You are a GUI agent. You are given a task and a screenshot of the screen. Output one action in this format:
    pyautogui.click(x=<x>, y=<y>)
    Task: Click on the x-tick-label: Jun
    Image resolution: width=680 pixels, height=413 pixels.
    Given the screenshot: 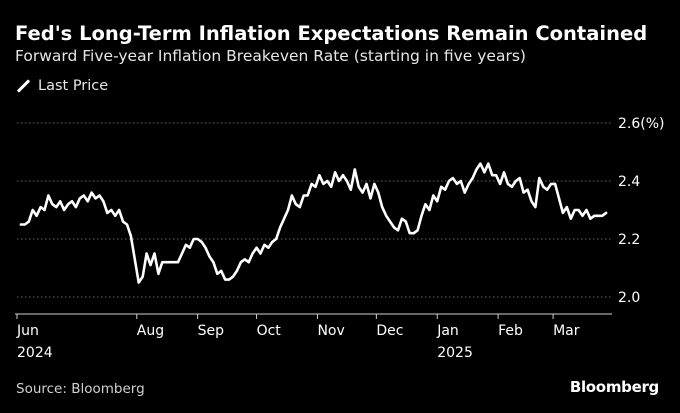 What is the action you would take?
    pyautogui.click(x=27, y=331)
    